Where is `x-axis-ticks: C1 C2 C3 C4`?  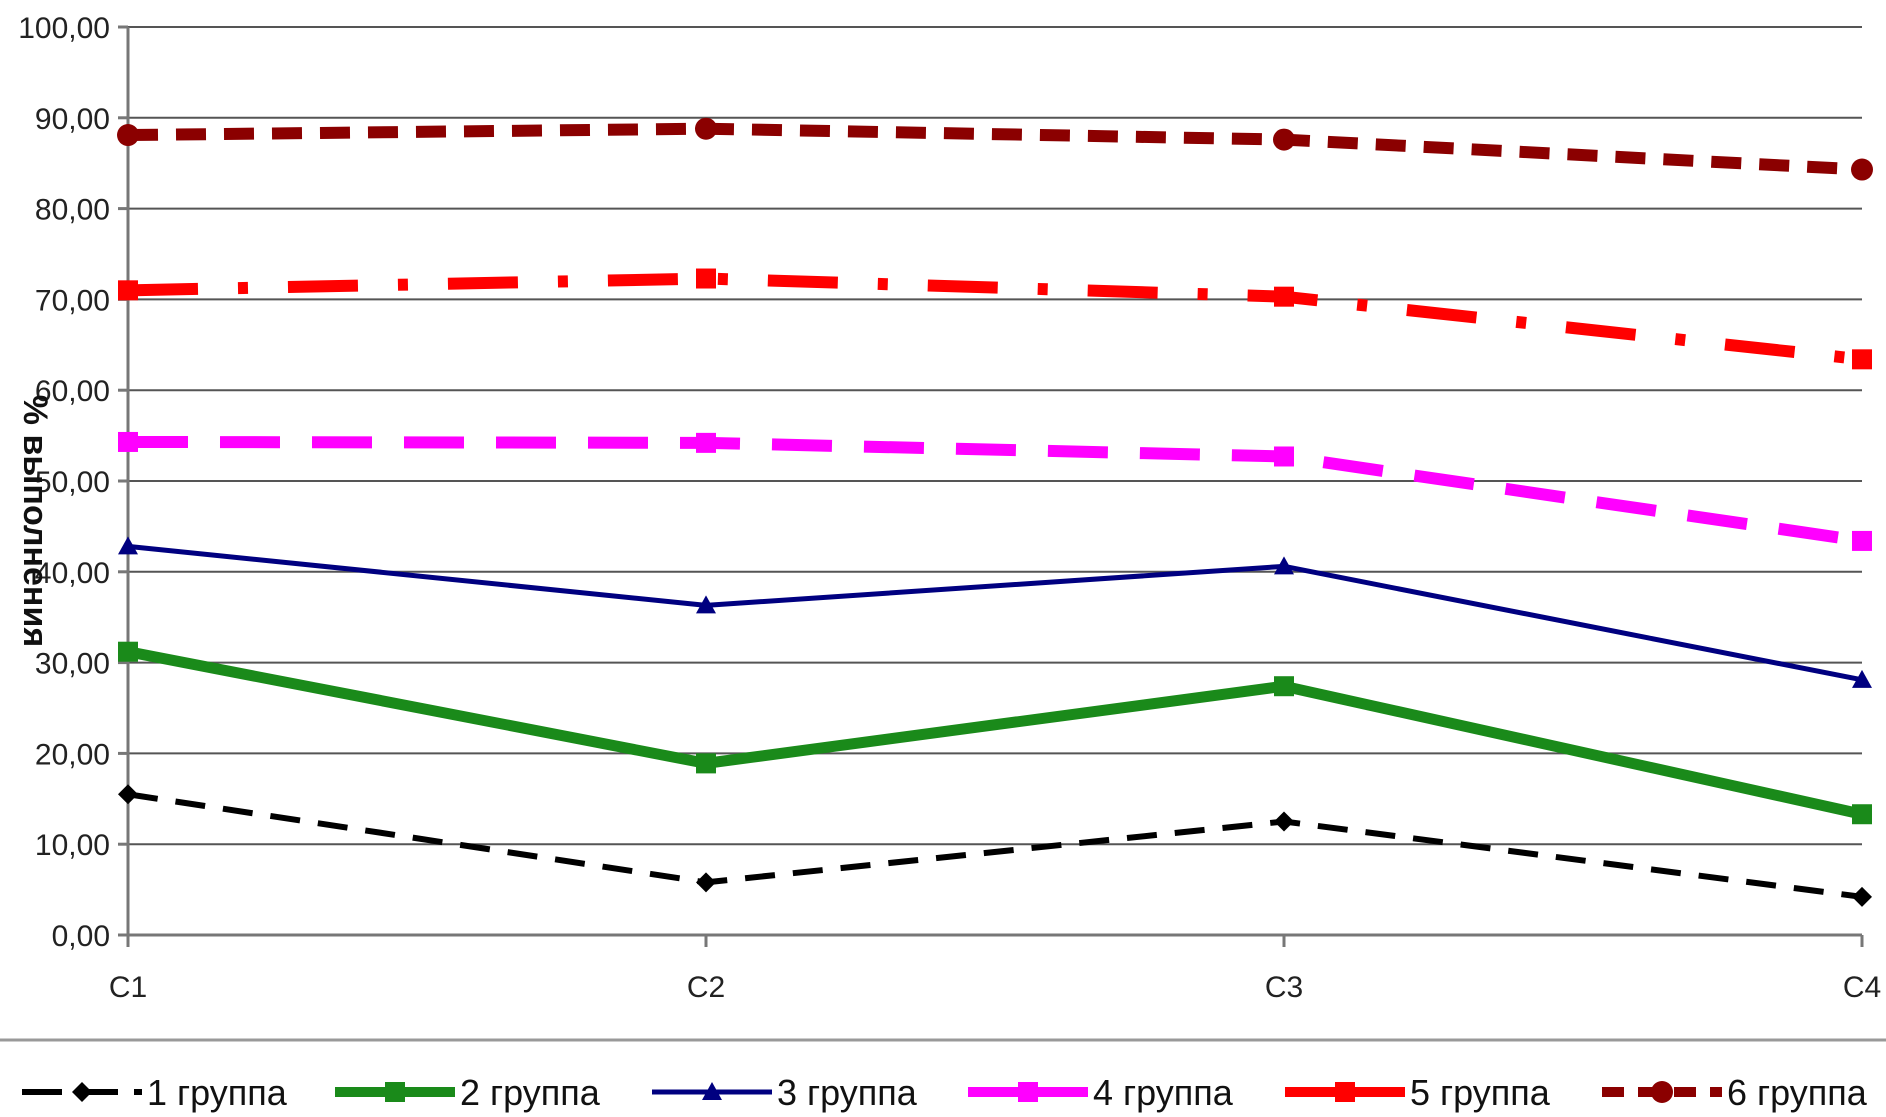
x-axis-ticks: C1 C2 C3 C4 is located at coordinates (995, 969).